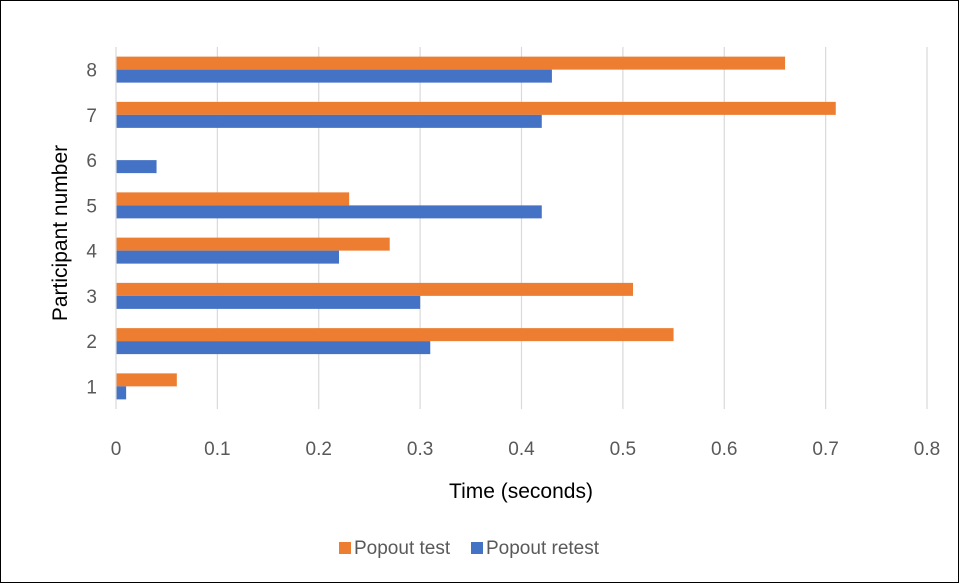  What do you see at coordinates (402, 548) in the screenshot?
I see `legend-label-popout-test: Popout test` at bounding box center [402, 548].